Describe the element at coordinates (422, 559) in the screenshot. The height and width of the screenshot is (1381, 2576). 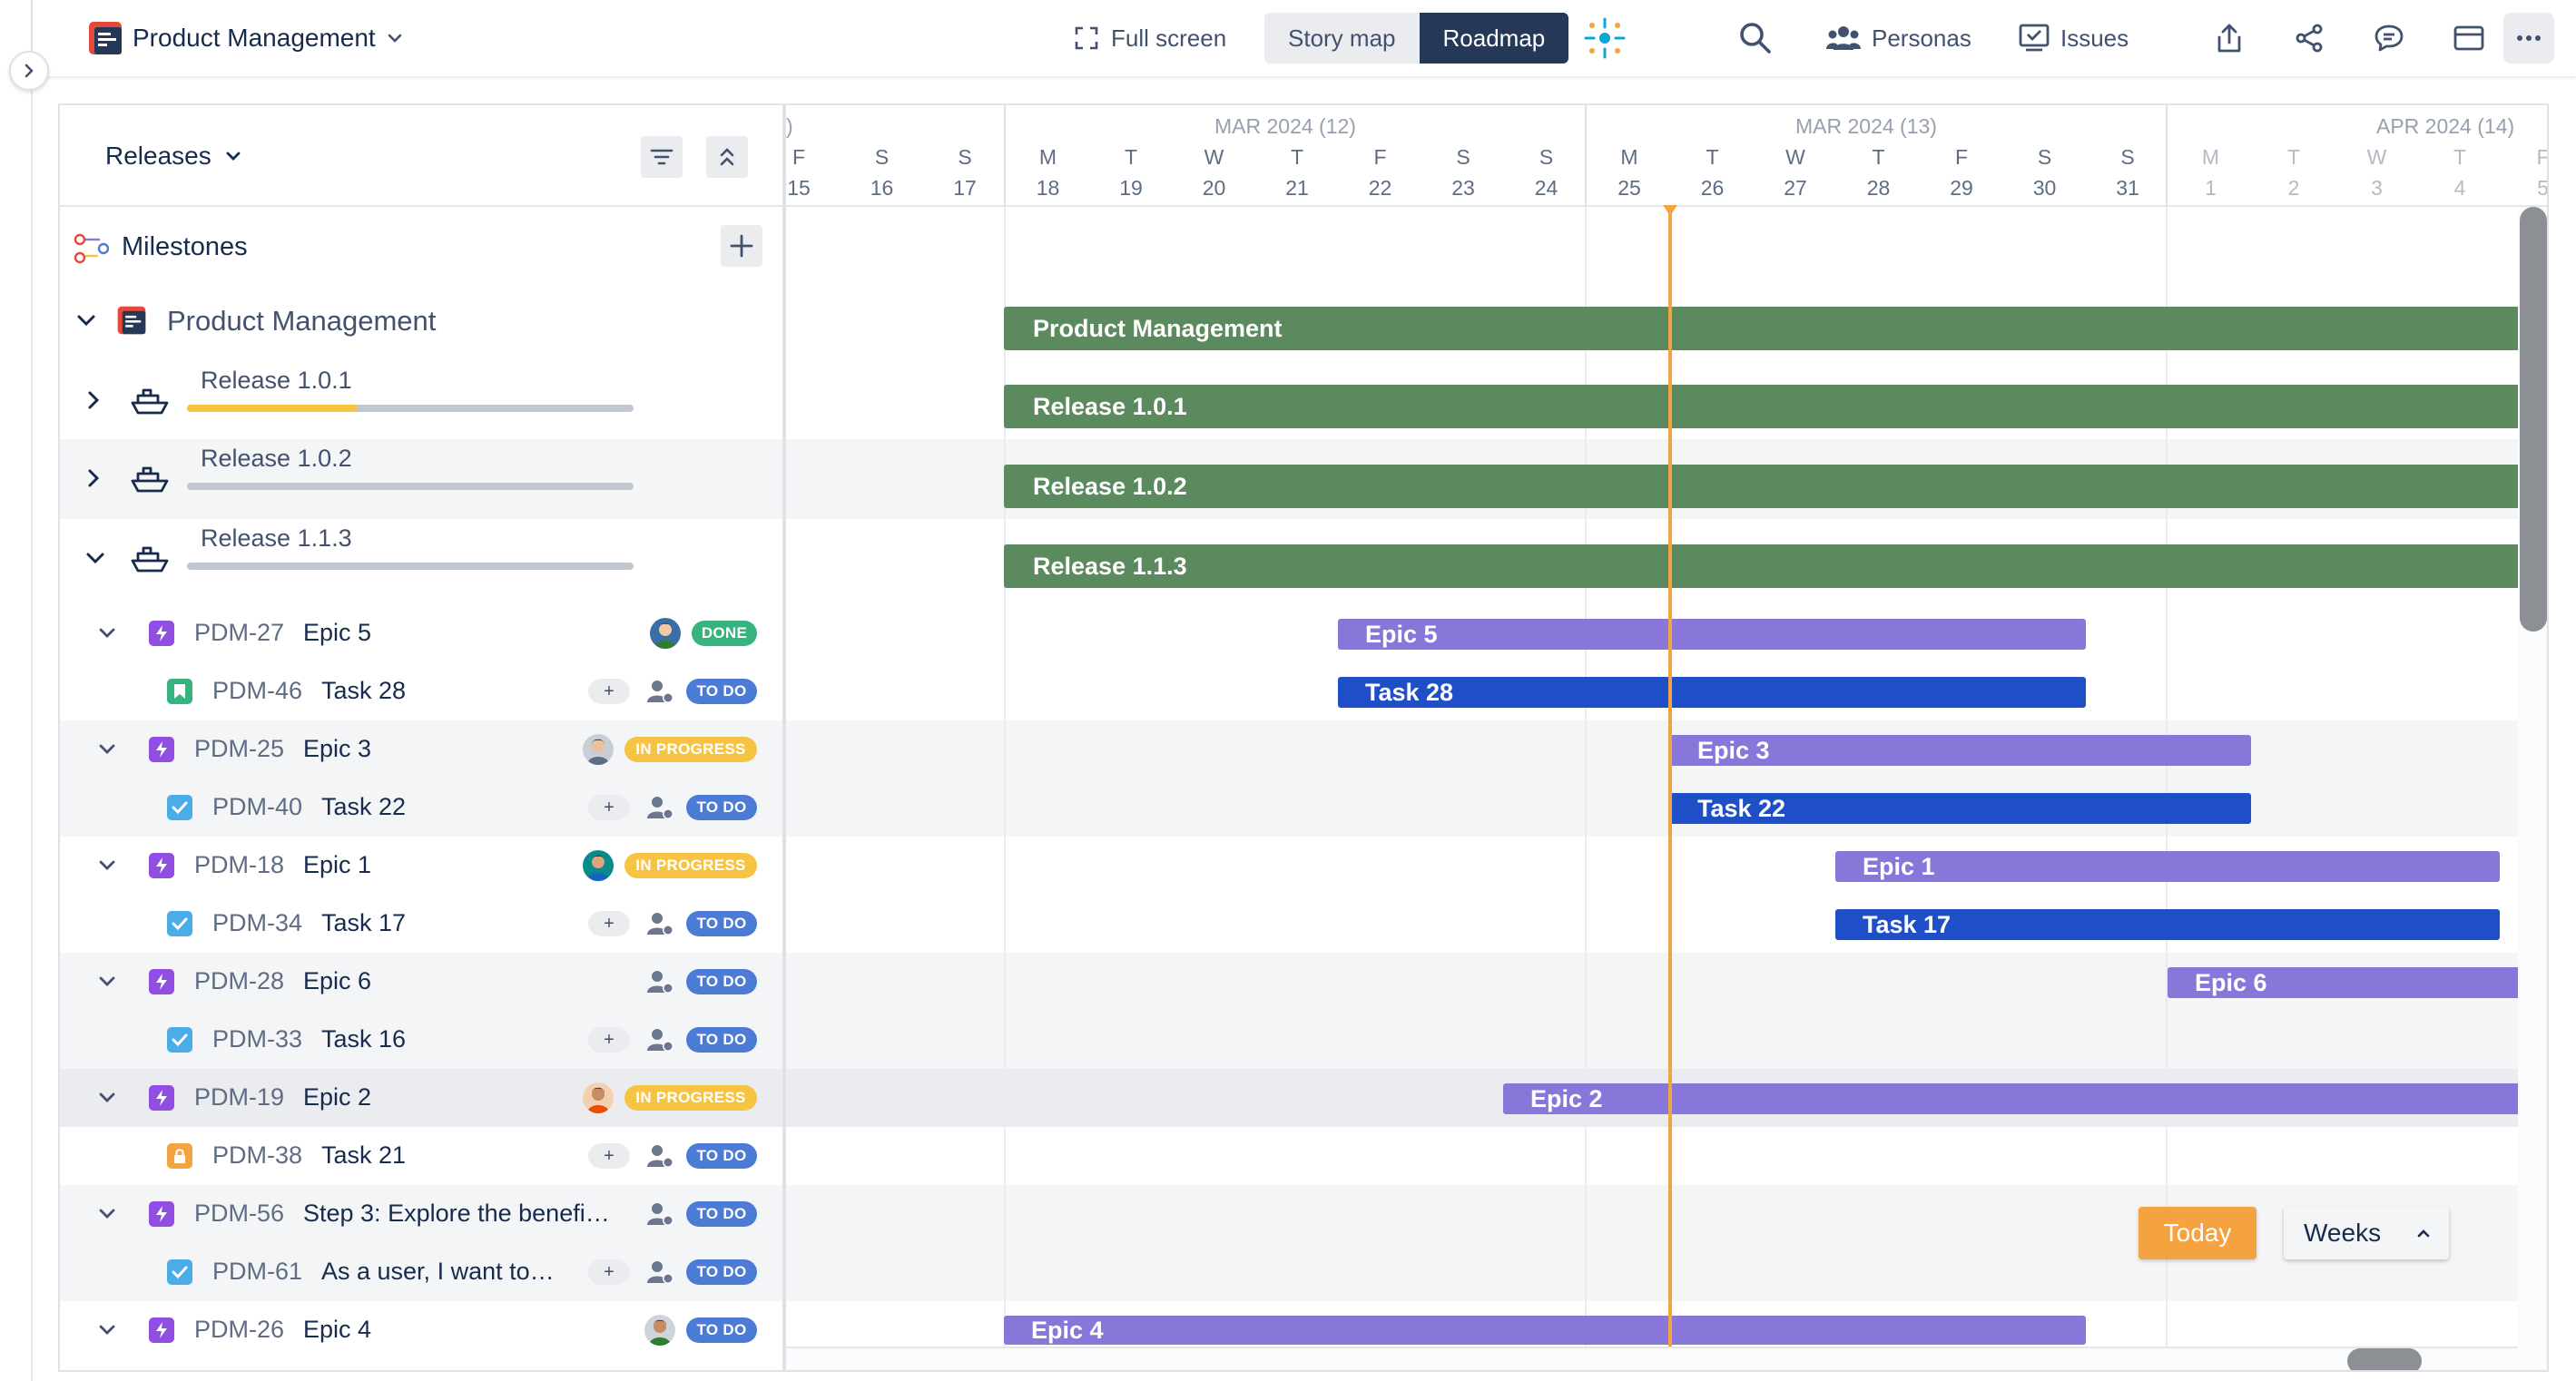
I see `release-row: Release 1.1.3` at that location.